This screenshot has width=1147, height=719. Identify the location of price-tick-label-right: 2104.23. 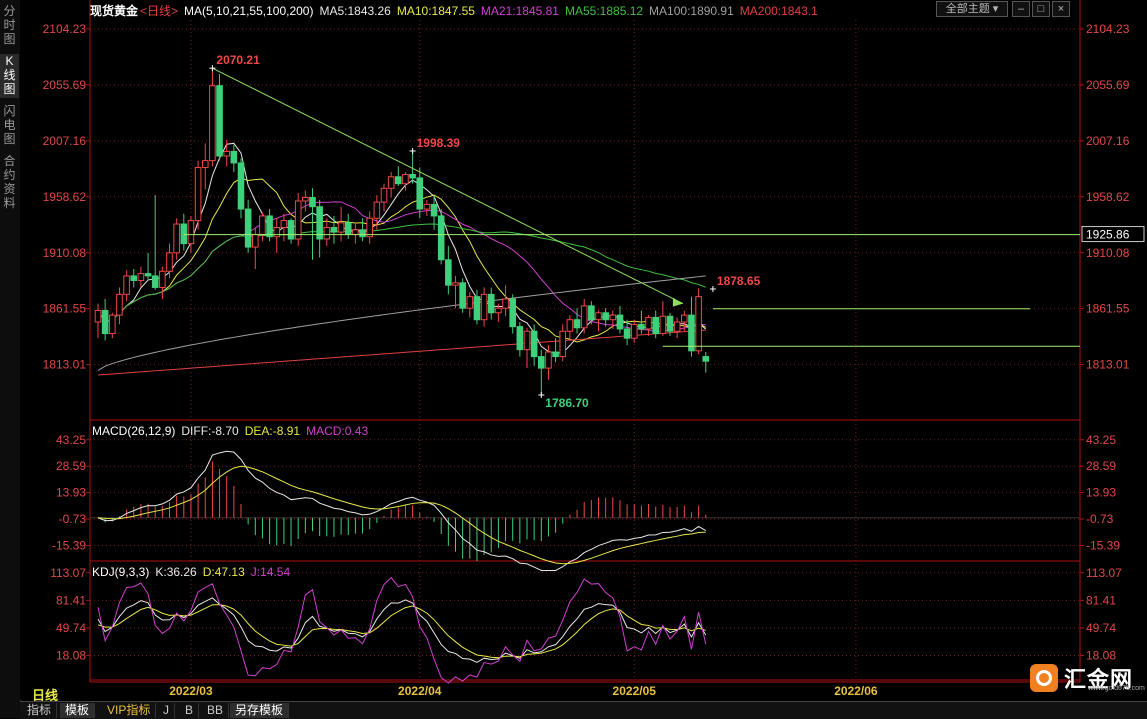
(1108, 29).